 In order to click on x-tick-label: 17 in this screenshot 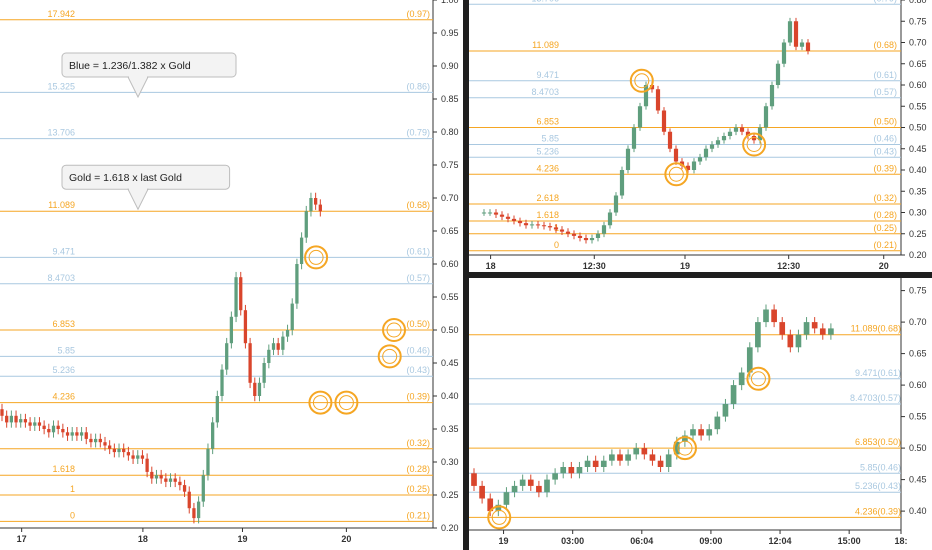, I will do `click(22, 539)`.